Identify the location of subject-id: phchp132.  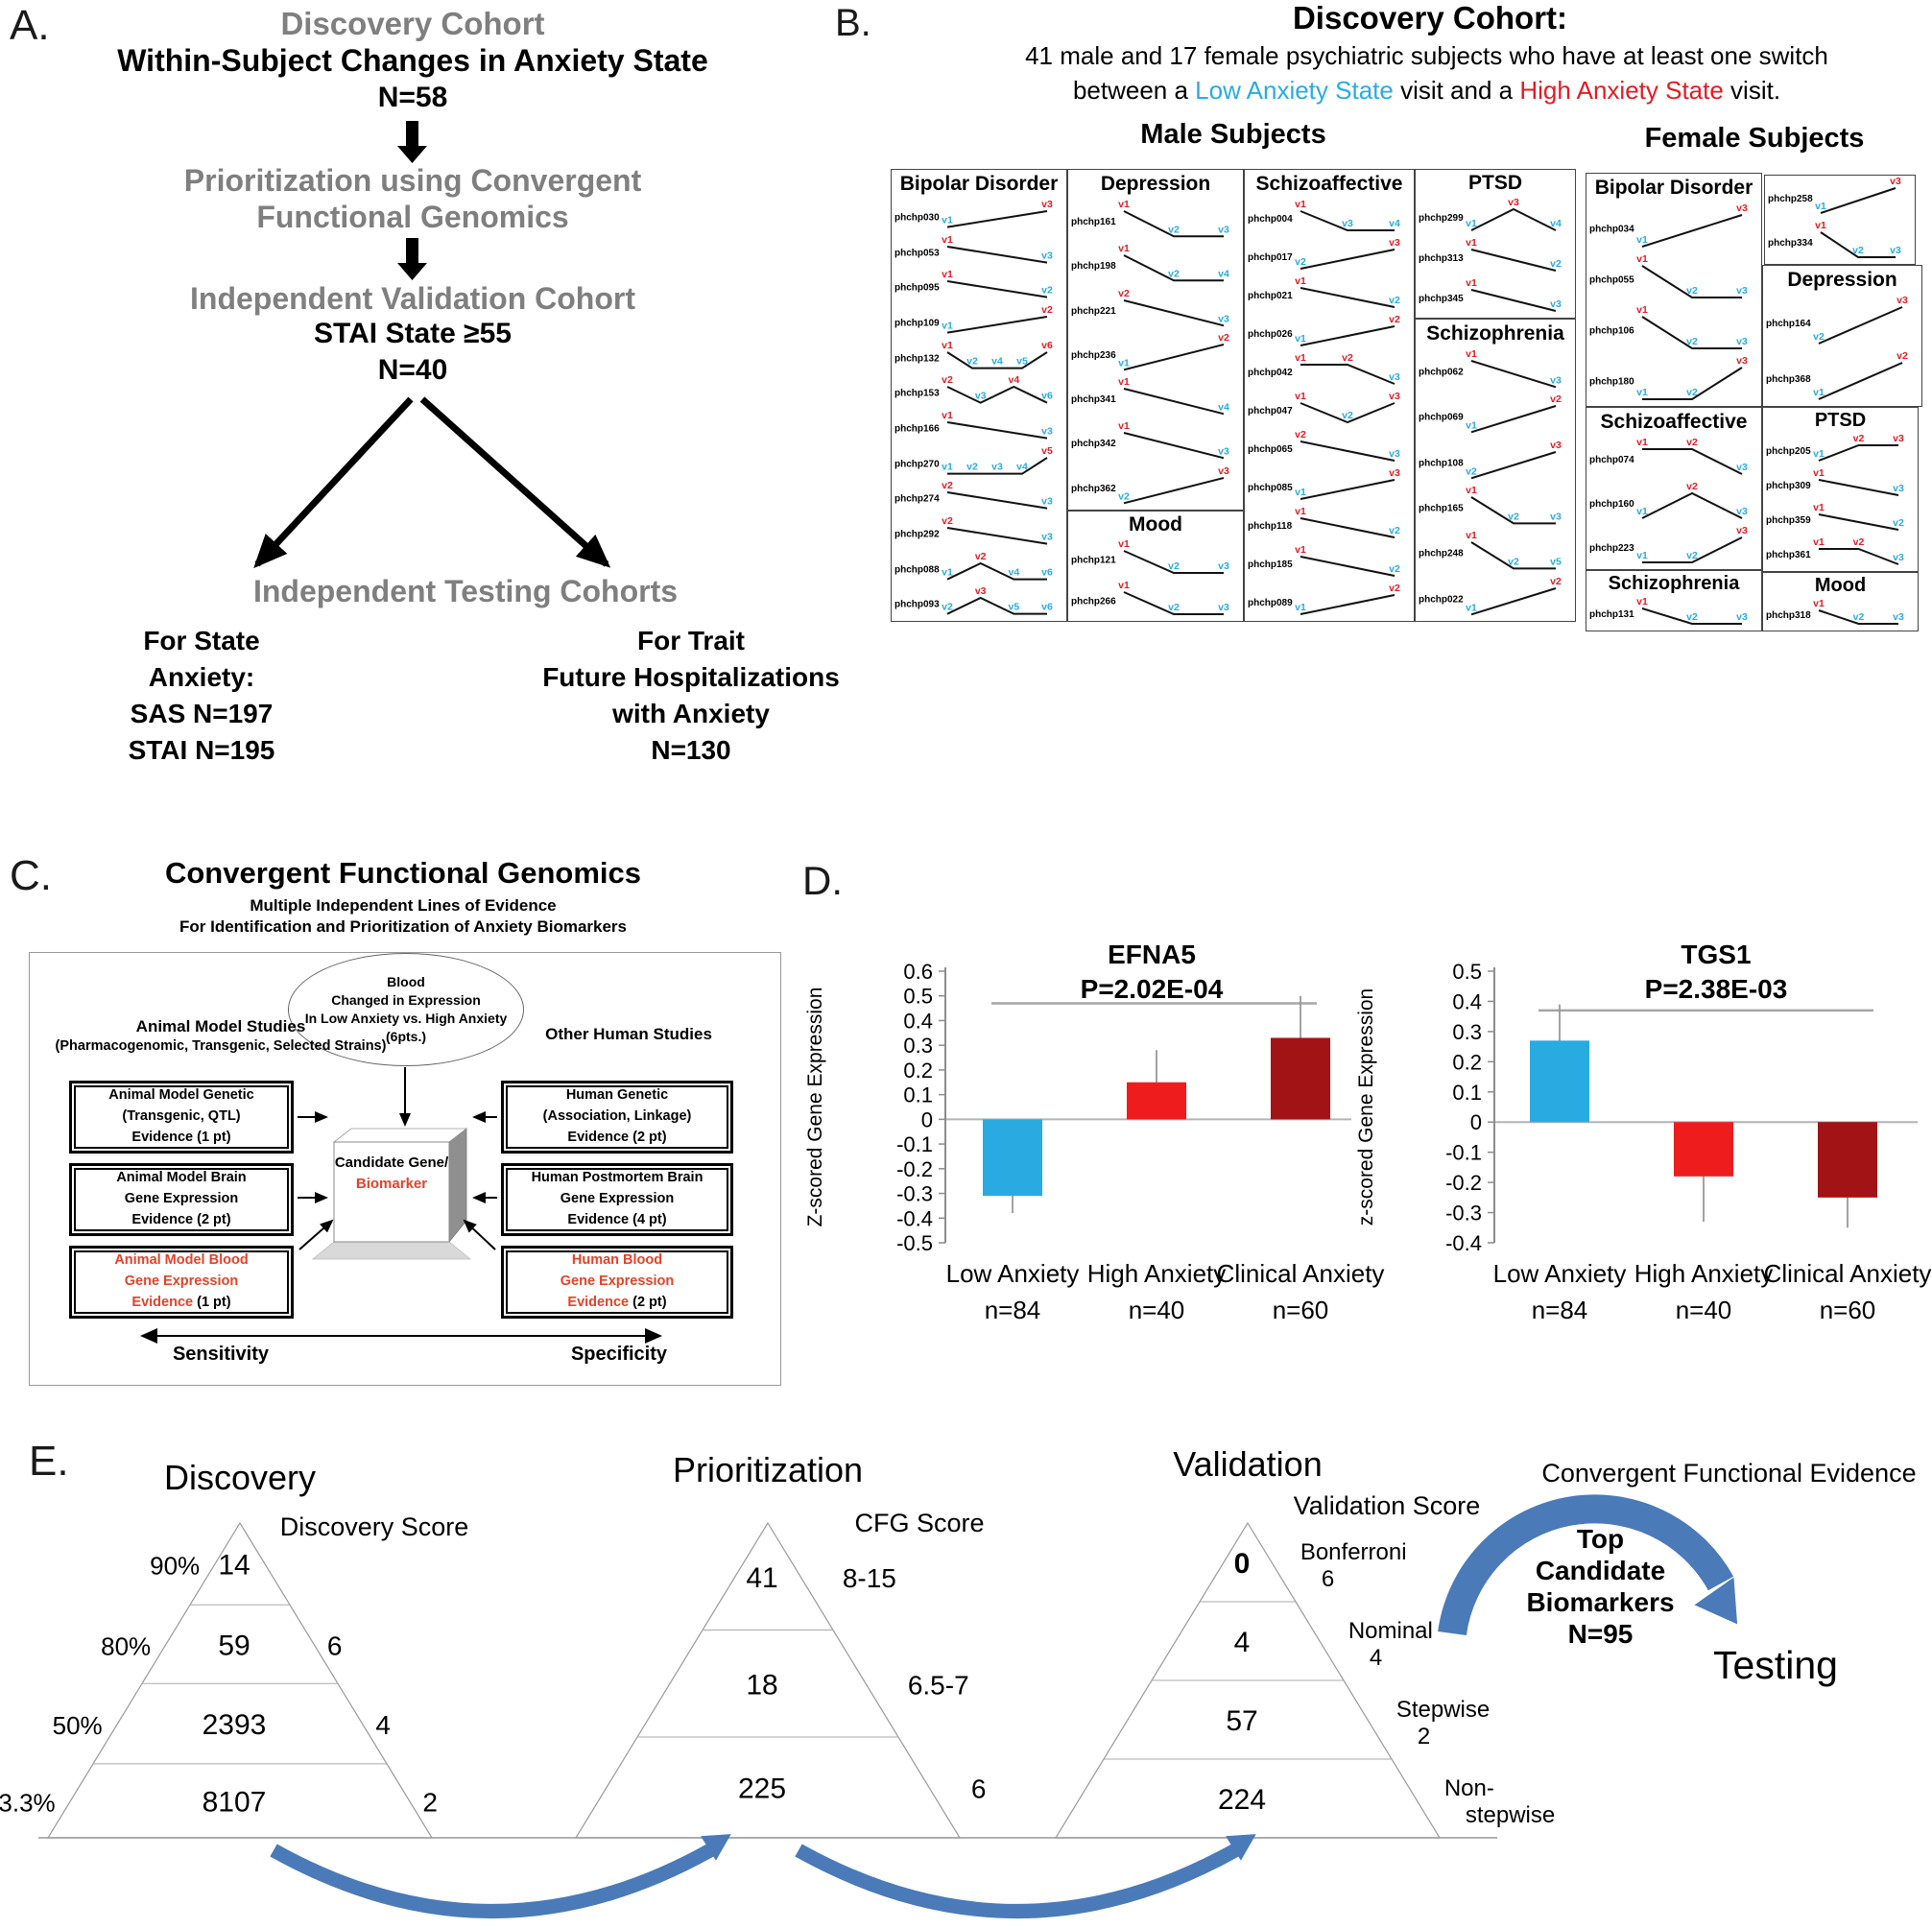
(917, 359).